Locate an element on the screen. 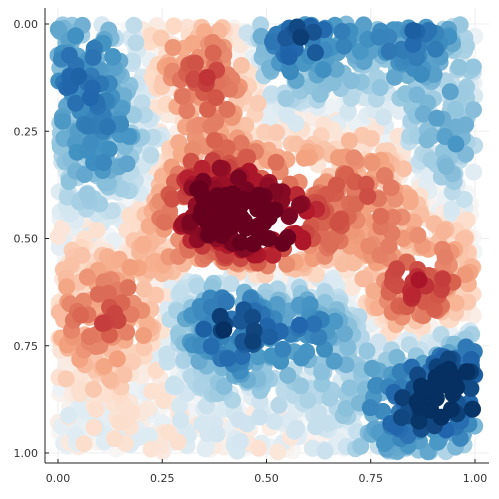 This screenshot has height=499, width=499. x-tick-label: 1.00 is located at coordinates (475, 478).